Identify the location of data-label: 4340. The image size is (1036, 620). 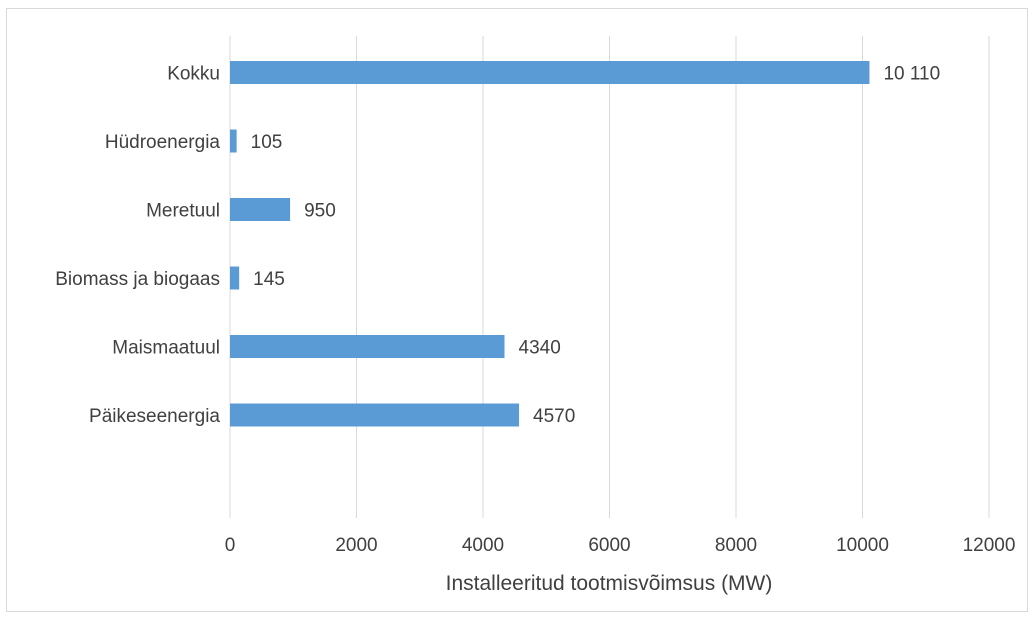
(540, 348).